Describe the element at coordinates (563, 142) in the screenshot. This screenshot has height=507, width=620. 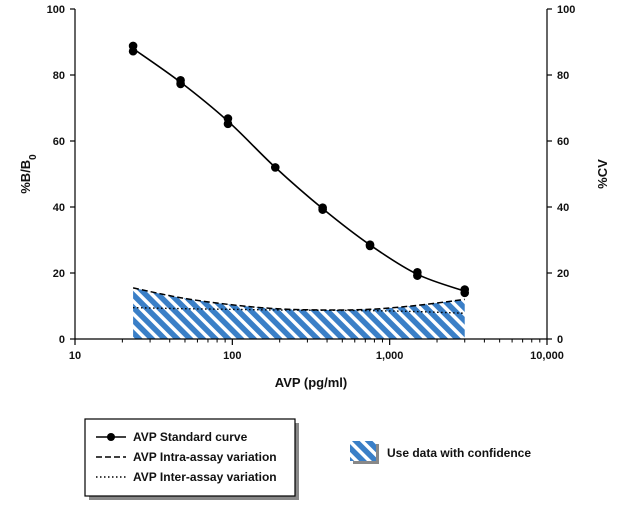
I see `right-y-tick-label: 60` at that location.